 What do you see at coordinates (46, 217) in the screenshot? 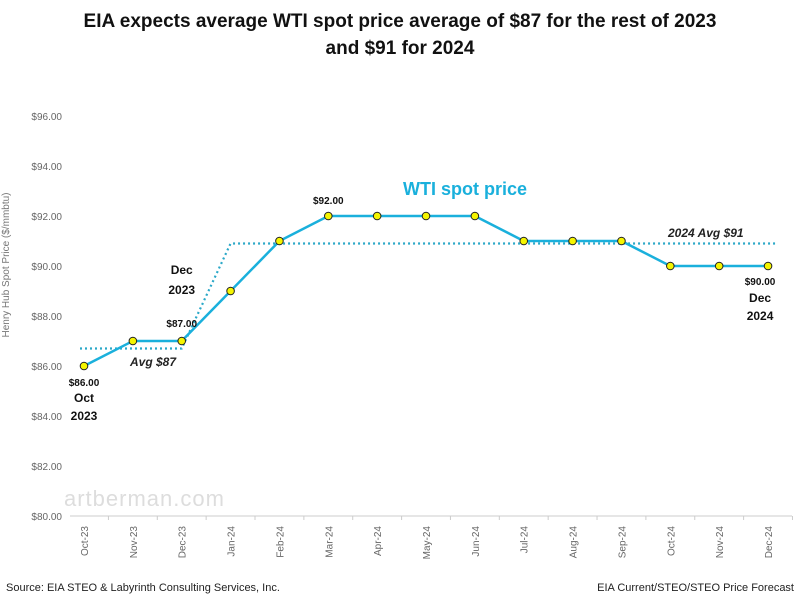
I see `y-tick-label: $92.00` at bounding box center [46, 217].